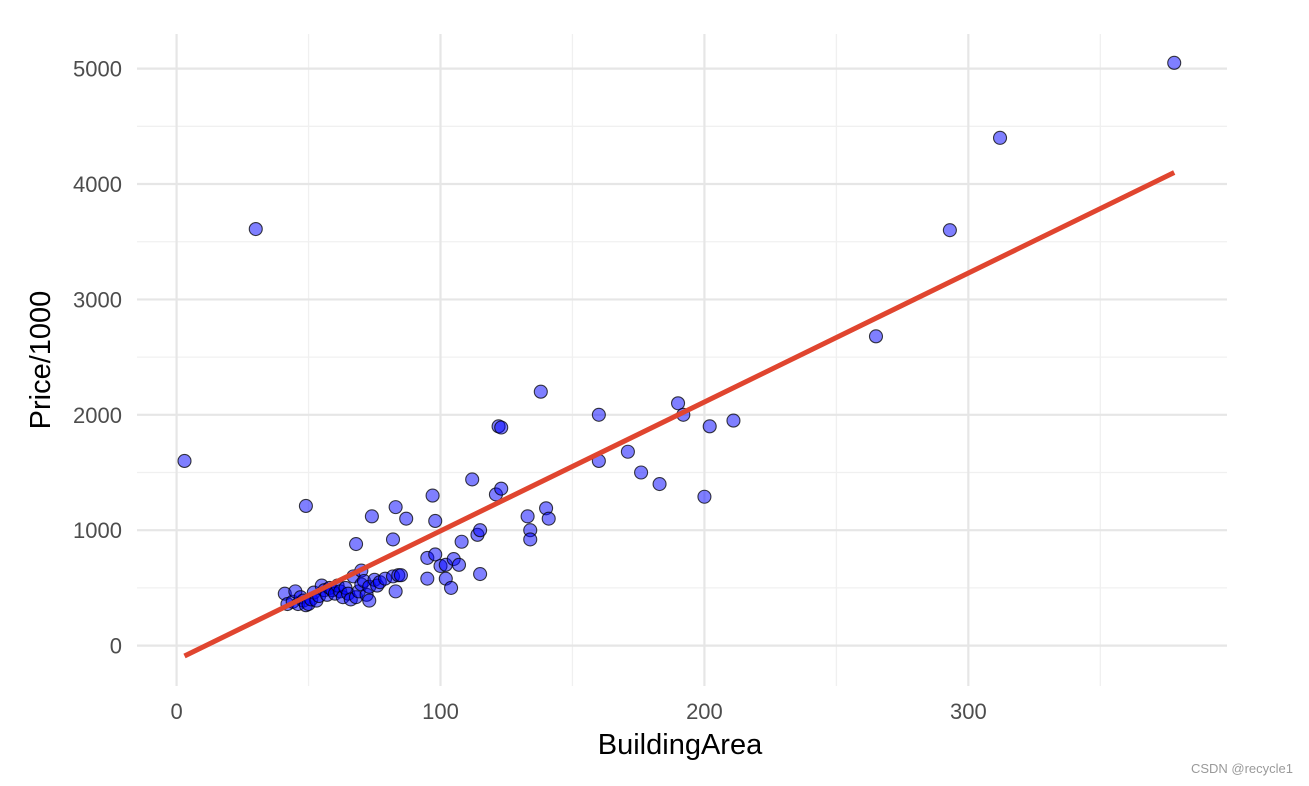 The image size is (1309, 786). Describe the element at coordinates (97, 184) in the screenshot. I see `y-tick-label: 4000` at that location.